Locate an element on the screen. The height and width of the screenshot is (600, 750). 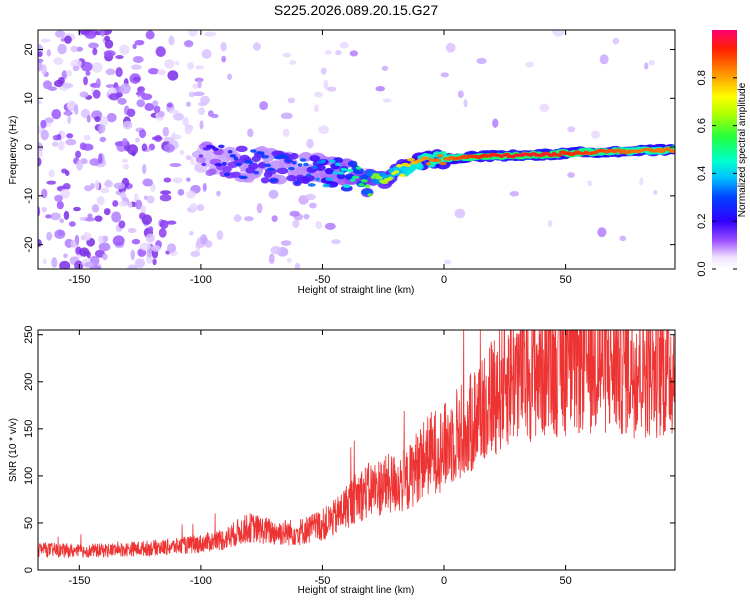
snr-xtick-label: -100 is located at coordinates (201, 581).